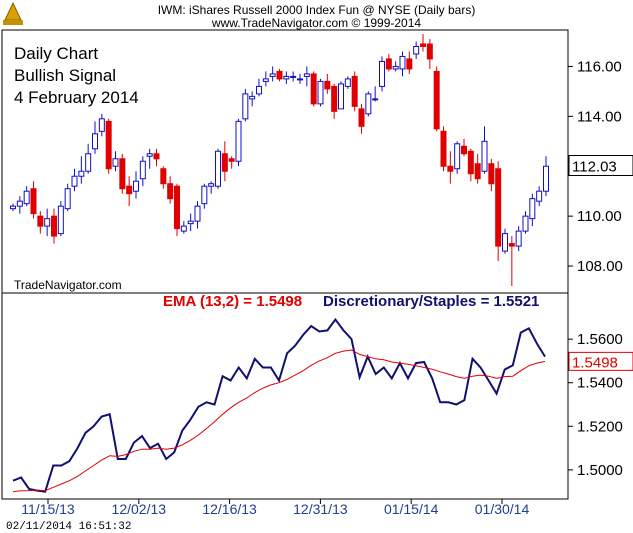 This screenshot has height=533, width=633. Describe the element at coordinates (600, 470) in the screenshot. I see `y-tick-label: 1.5000` at that location.